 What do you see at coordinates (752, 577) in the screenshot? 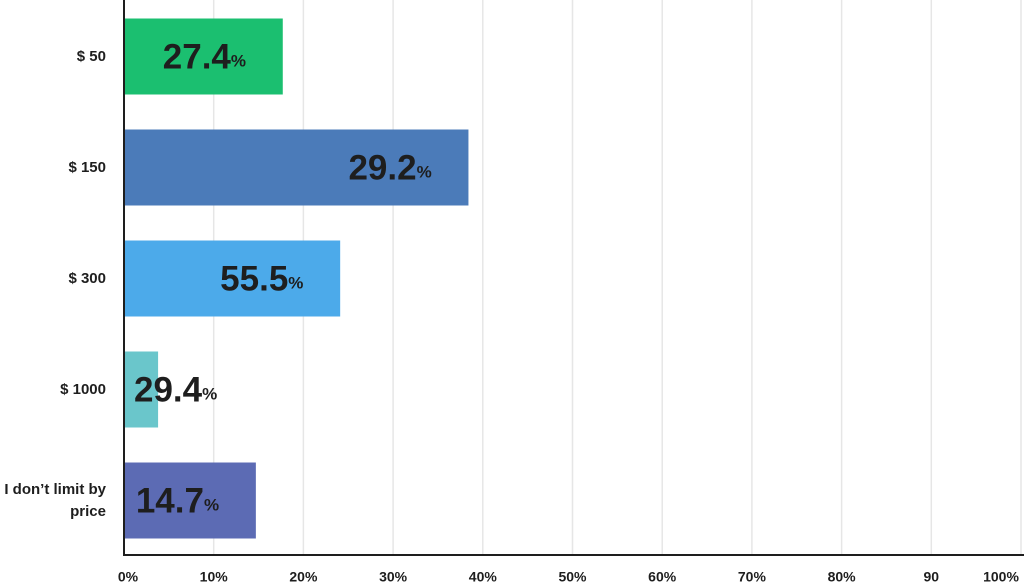
I see `x-tick-label: 70%` at bounding box center [752, 577].